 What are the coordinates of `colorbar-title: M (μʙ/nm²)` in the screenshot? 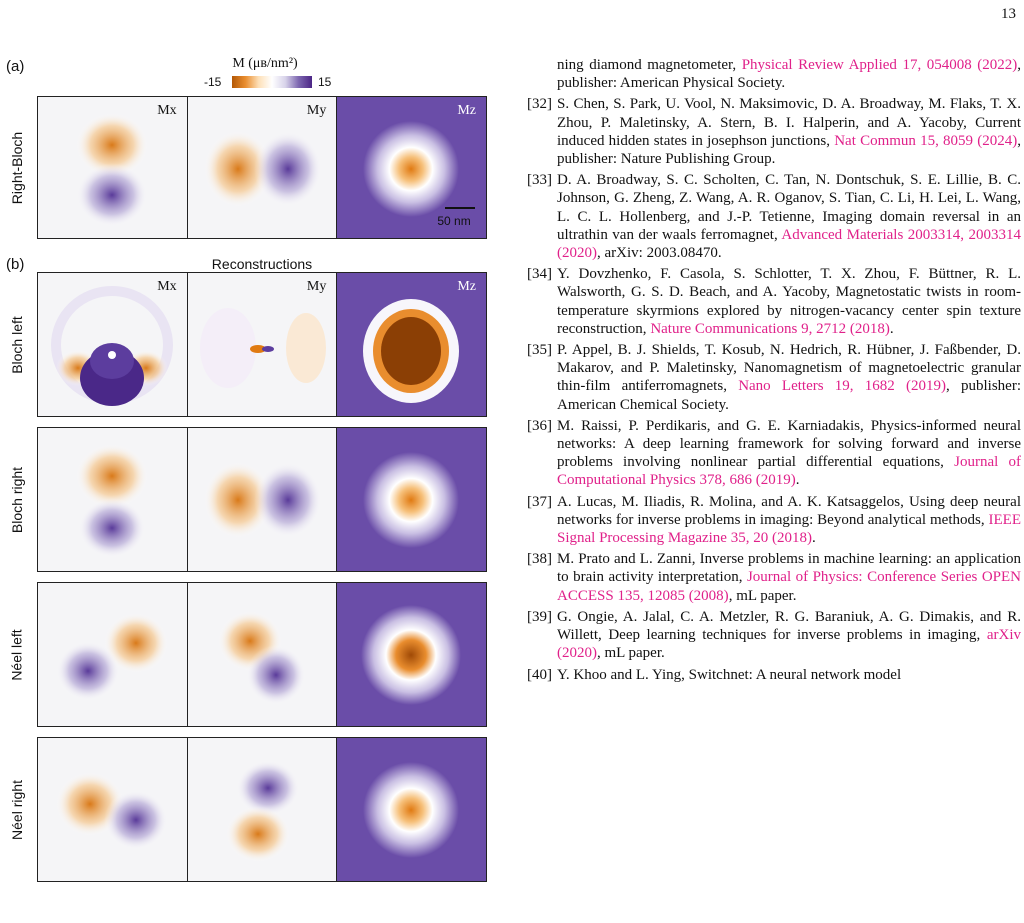 It's located at (265, 63).